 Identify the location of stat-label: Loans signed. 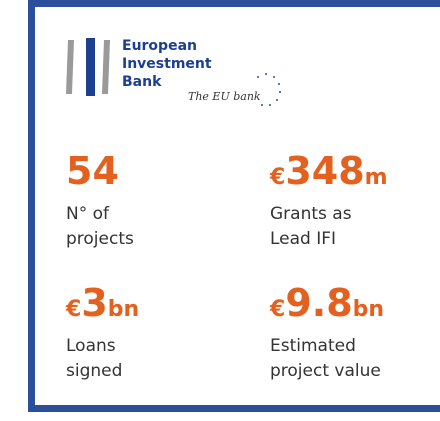
(102, 359).